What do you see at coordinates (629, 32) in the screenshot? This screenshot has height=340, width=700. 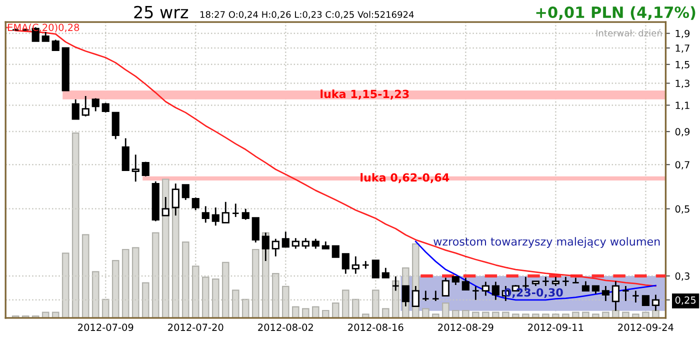 I see `annotation: Interwał: dzień` at bounding box center [629, 32].